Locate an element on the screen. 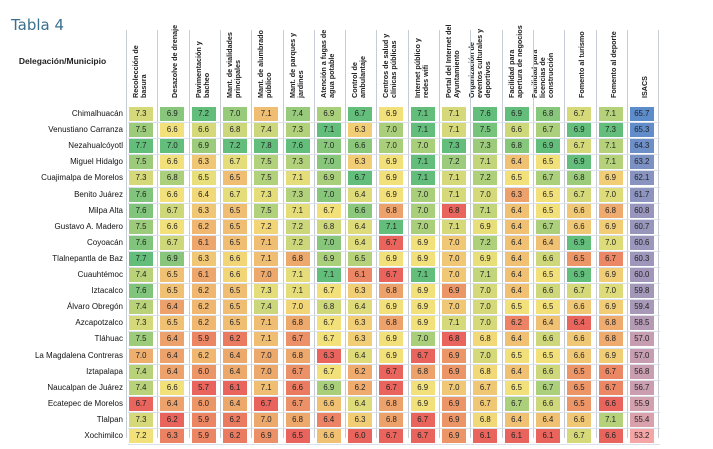 Image resolution: width=713 pixels, height=449 pixels. column-header: Facilidad para licencias de construcción is located at coordinates (545, 63).